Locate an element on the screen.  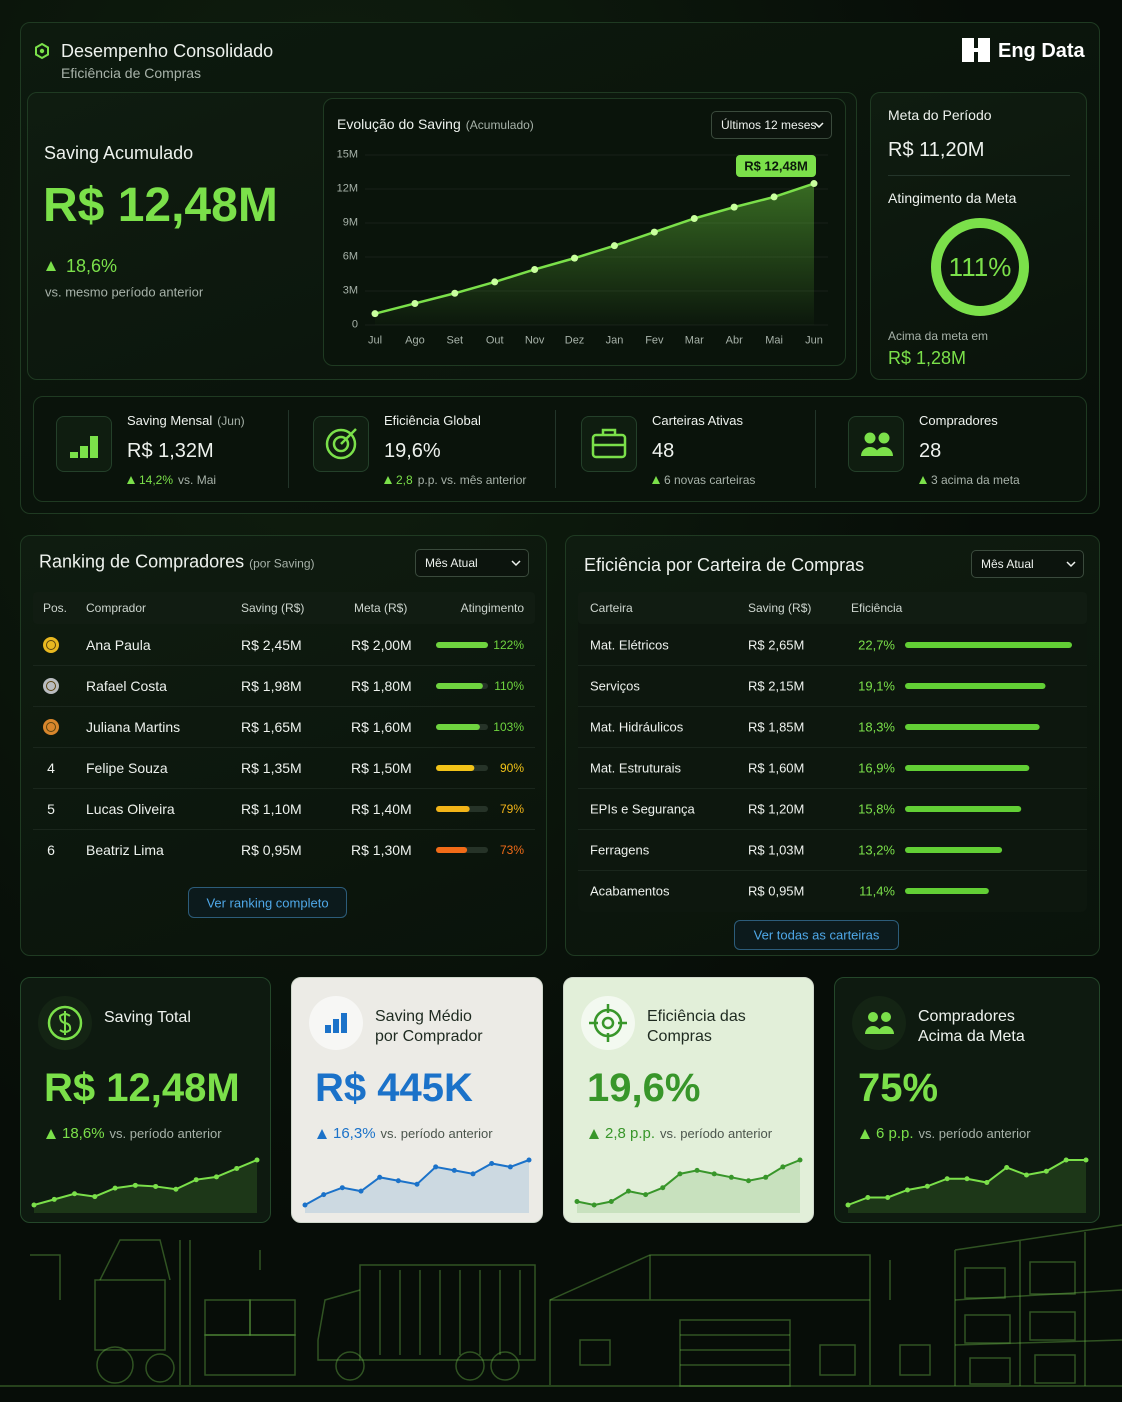
card-title: Acima da Meta is located at coordinates (971, 1036).